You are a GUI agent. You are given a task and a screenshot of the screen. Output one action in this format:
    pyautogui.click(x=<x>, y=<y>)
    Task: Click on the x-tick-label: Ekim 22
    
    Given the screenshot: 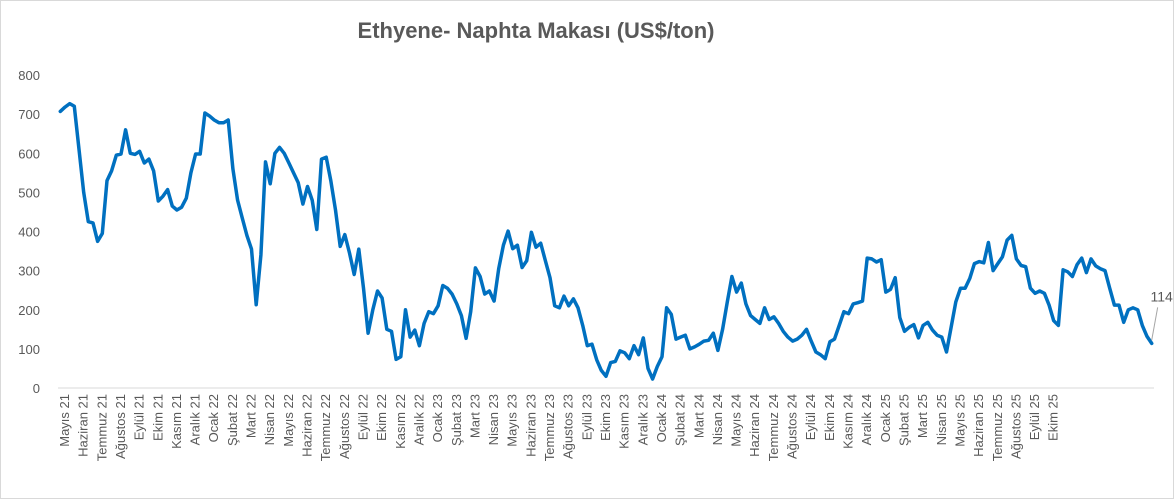 What is the action you would take?
    pyautogui.click(x=381, y=417)
    